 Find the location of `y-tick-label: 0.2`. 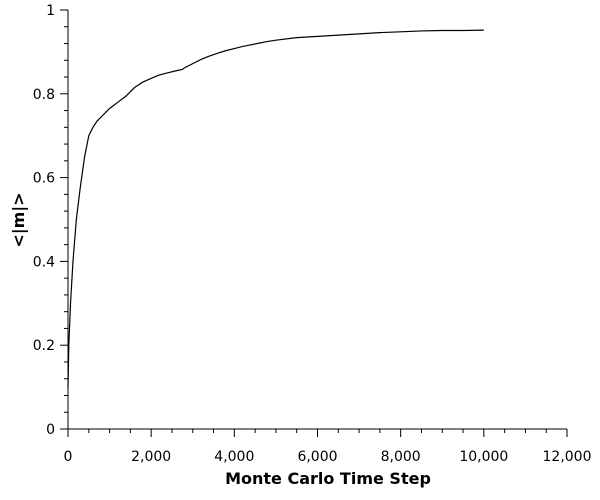

y-tick-label: 0.2 is located at coordinates (44, 346).